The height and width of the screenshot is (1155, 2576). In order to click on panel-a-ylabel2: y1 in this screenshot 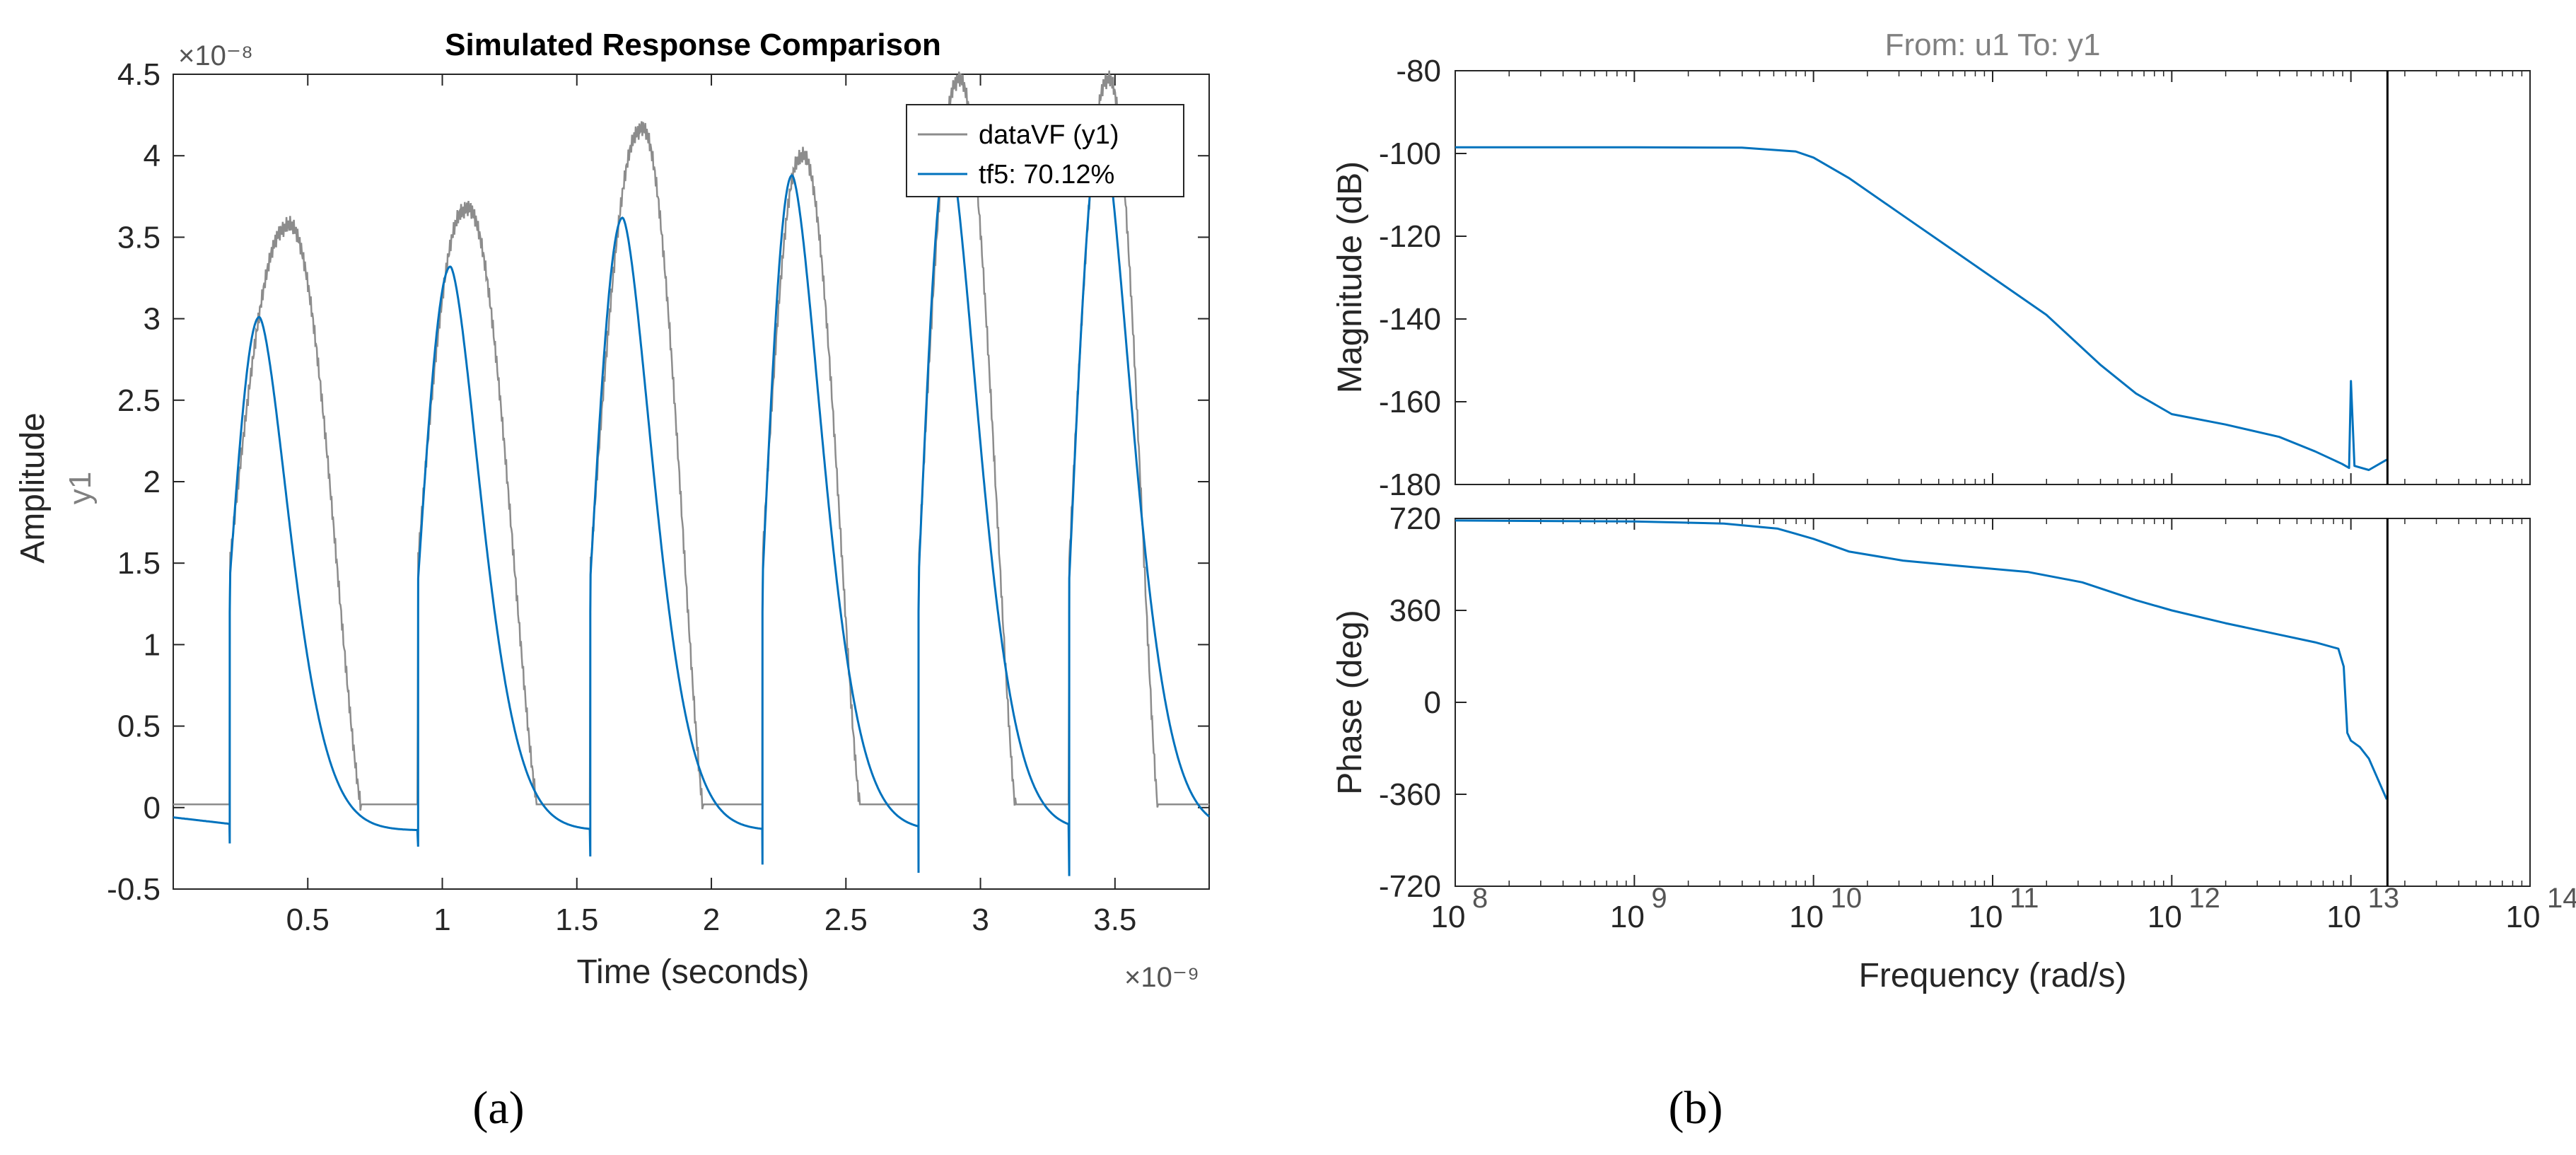, I will do `click(80, 488)`.